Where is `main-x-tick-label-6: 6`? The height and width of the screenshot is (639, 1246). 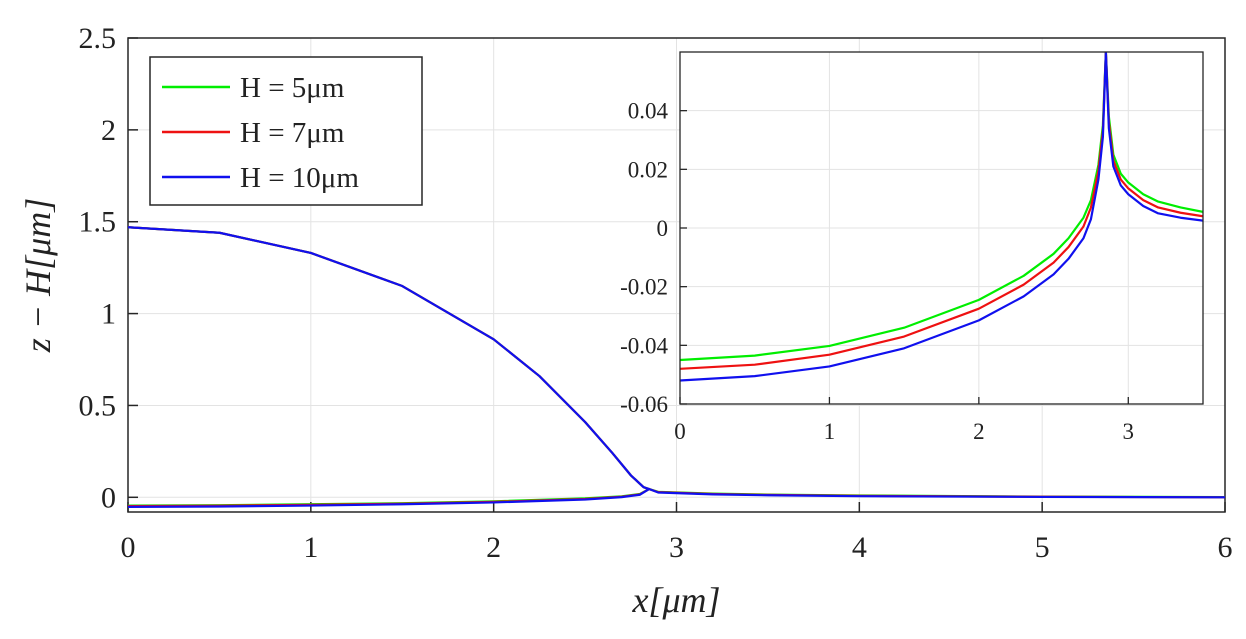 main-x-tick-label-6: 6 is located at coordinates (1225, 547).